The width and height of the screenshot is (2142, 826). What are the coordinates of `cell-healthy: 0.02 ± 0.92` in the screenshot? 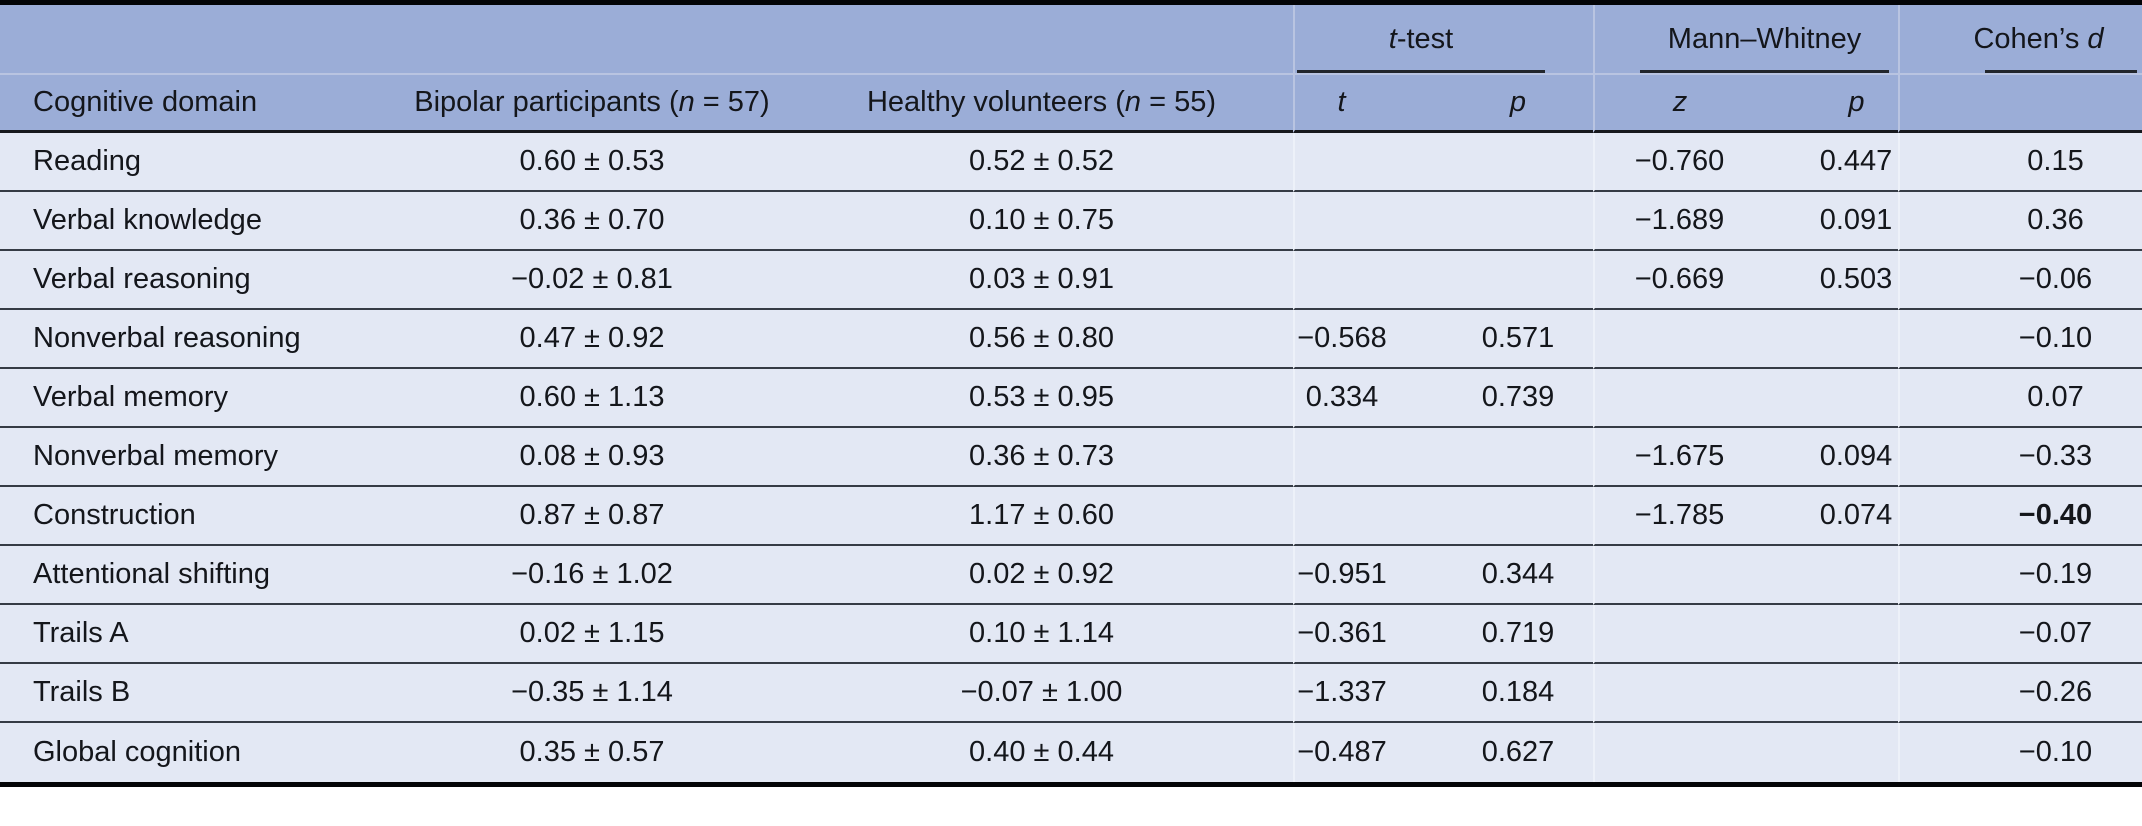 It's located at (1041, 575).